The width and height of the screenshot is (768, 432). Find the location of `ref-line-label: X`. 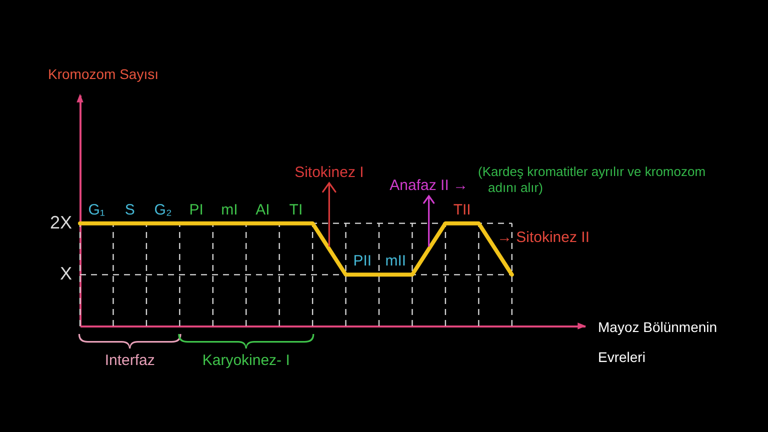

ref-line-label: X is located at coordinates (66, 274).